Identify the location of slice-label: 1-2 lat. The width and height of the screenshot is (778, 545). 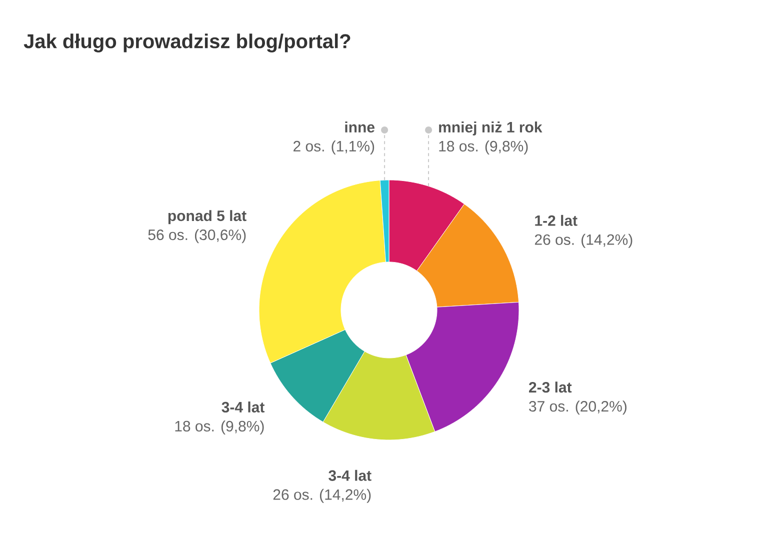
(556, 220).